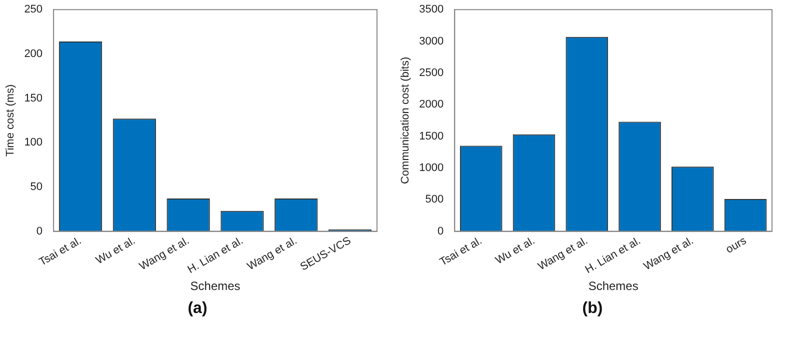 The image size is (791, 339). What do you see at coordinates (33, 10) in the screenshot?
I see `y-tick-label: 250` at bounding box center [33, 10].